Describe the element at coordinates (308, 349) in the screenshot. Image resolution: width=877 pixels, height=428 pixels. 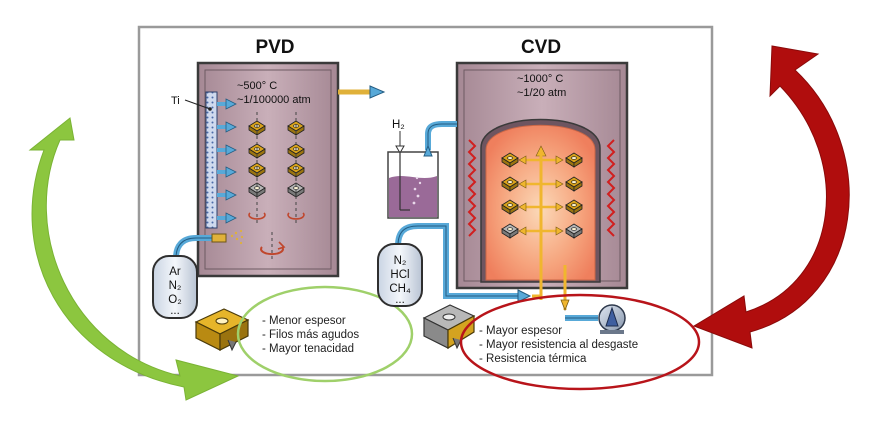
I see `pvd-benefit: - Mayor tenacidad` at that location.